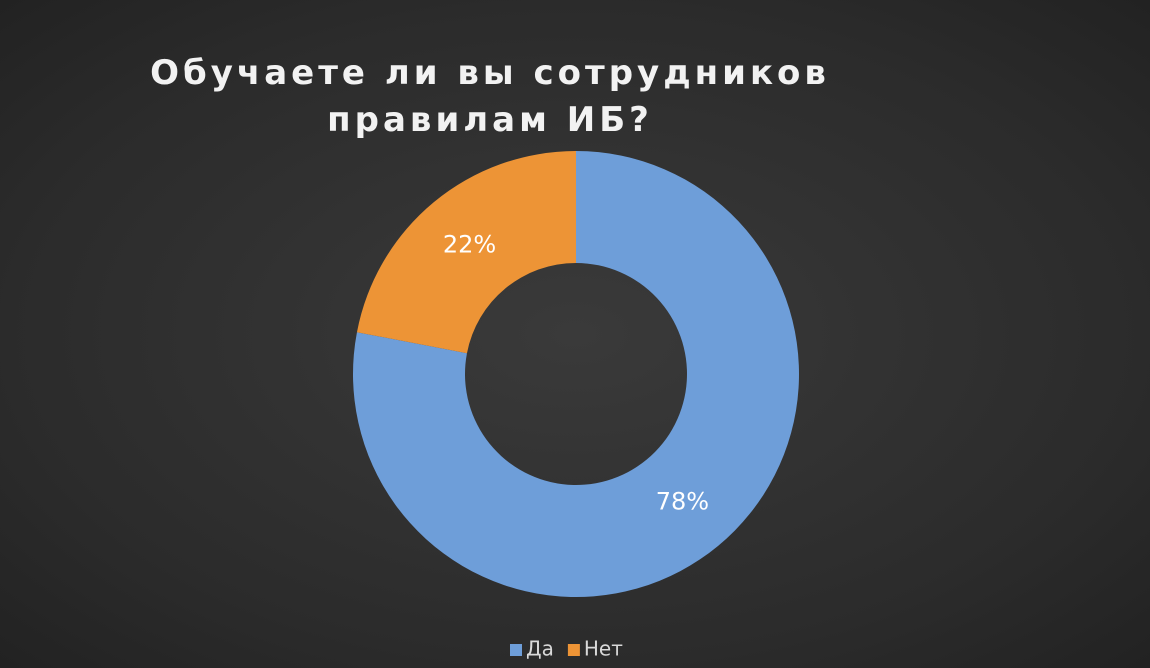  What do you see at coordinates (490, 96) in the screenshot?
I see `chart-title: Обучаете ли вы сотрудников правилам ИБ?` at bounding box center [490, 96].